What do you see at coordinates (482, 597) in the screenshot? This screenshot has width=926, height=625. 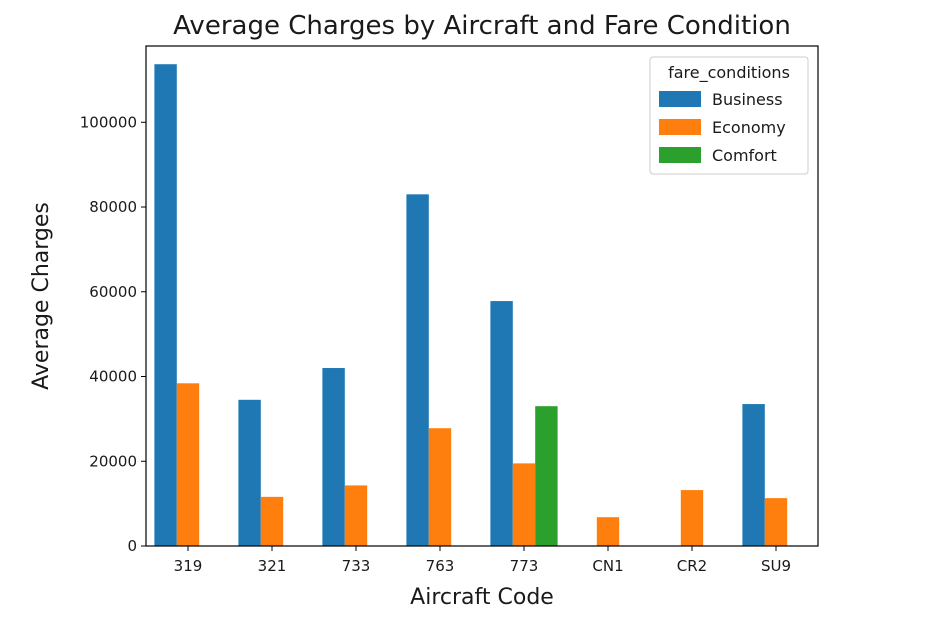 I see `x-axis-label: Aircraft Code` at bounding box center [482, 597].